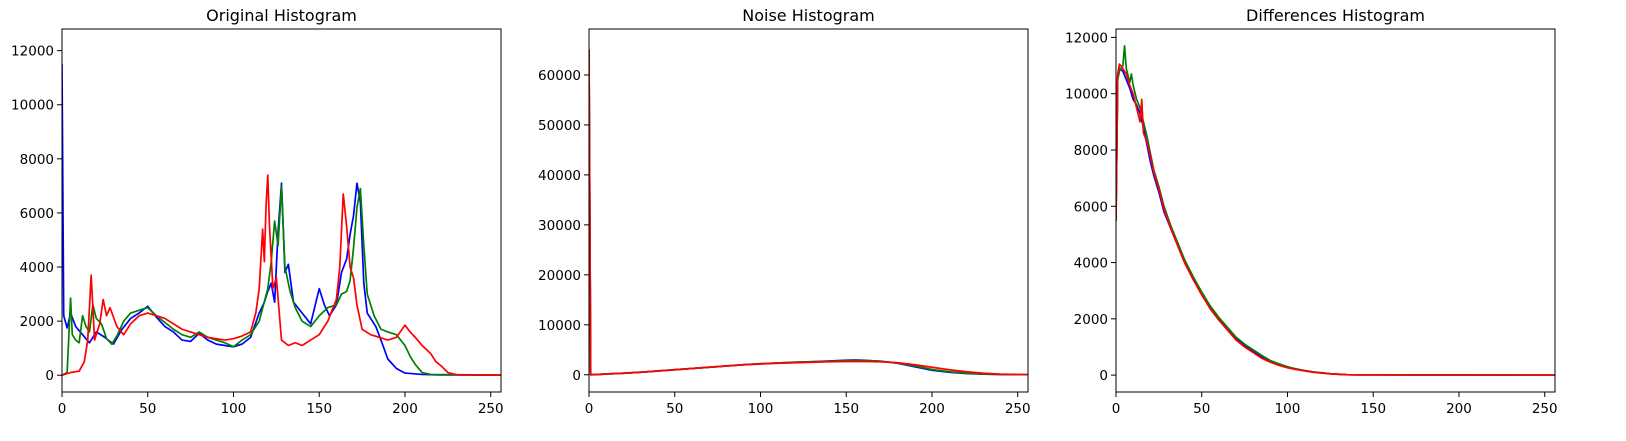  I want to click on noise-histogram-title: Noise Histogram, so click(808, 15).